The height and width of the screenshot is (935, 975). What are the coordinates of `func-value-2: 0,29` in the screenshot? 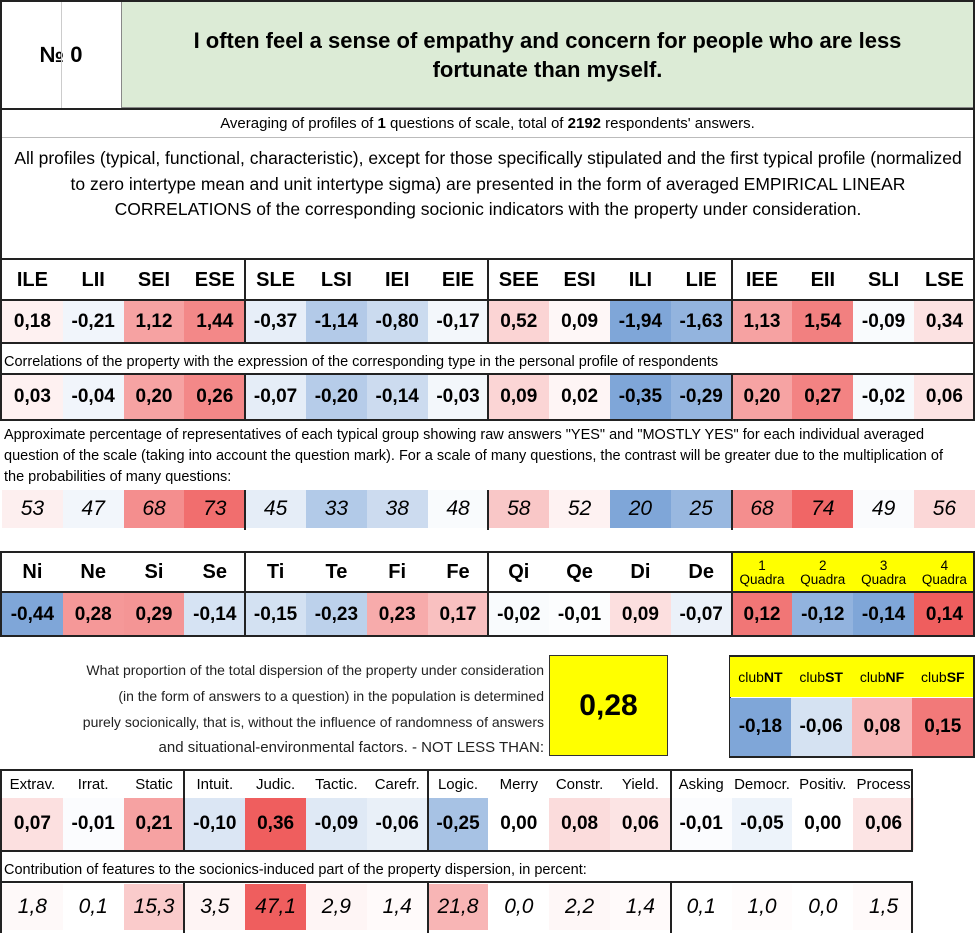 It's located at (154, 614).